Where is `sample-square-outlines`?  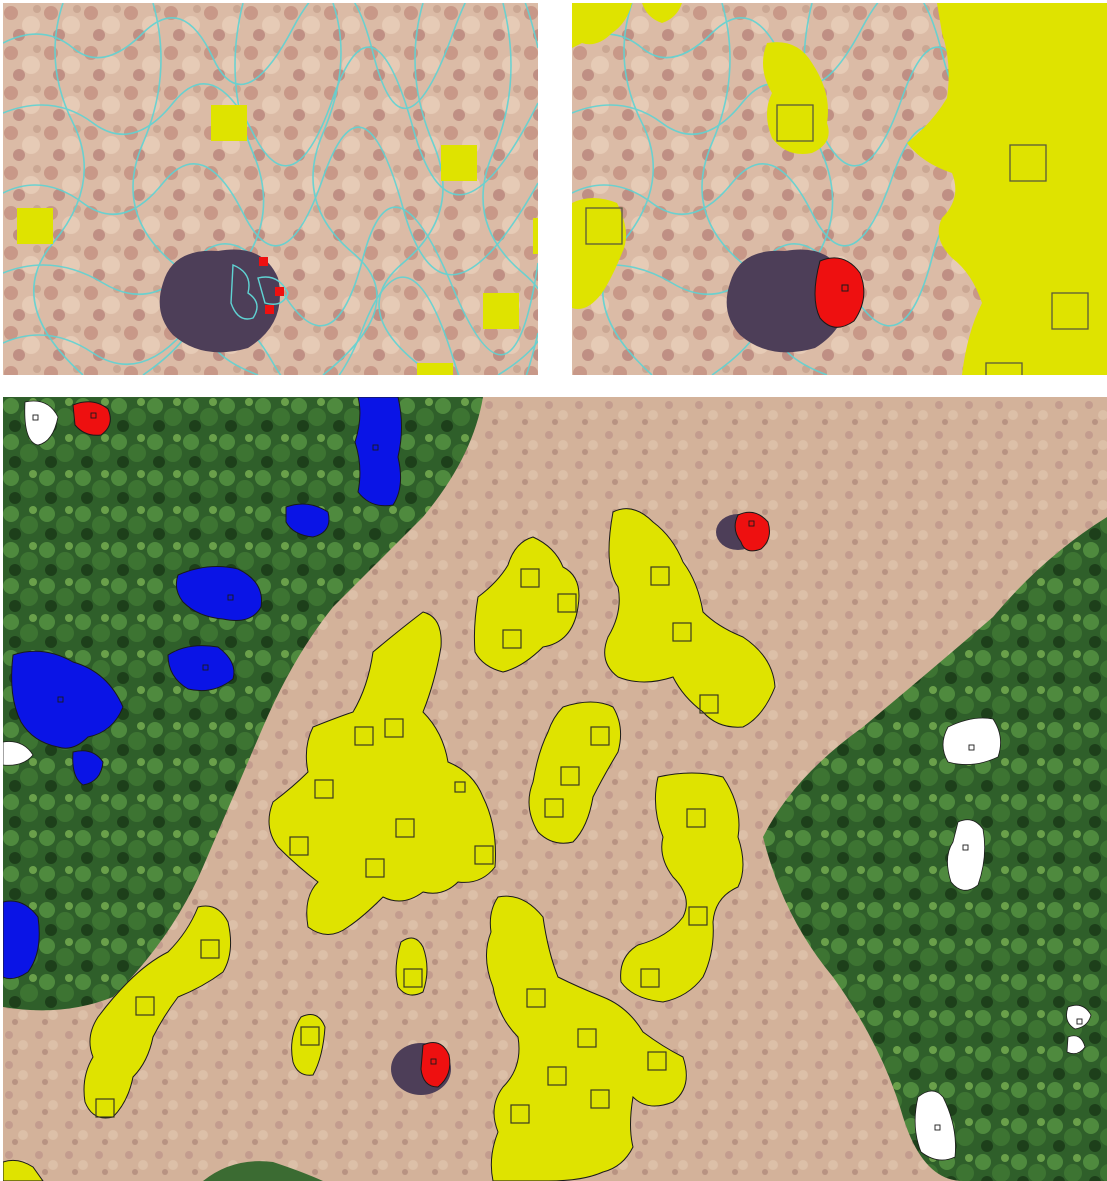 sample-square-outlines is located at coordinates (837, 239).